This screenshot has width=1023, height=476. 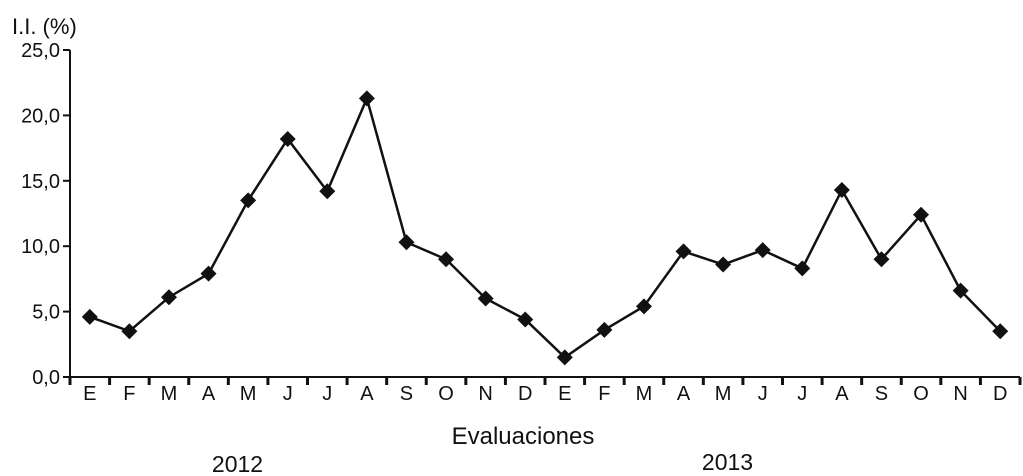 What do you see at coordinates (46, 313) in the screenshot?
I see `y-tick-label: 5,0` at bounding box center [46, 313].